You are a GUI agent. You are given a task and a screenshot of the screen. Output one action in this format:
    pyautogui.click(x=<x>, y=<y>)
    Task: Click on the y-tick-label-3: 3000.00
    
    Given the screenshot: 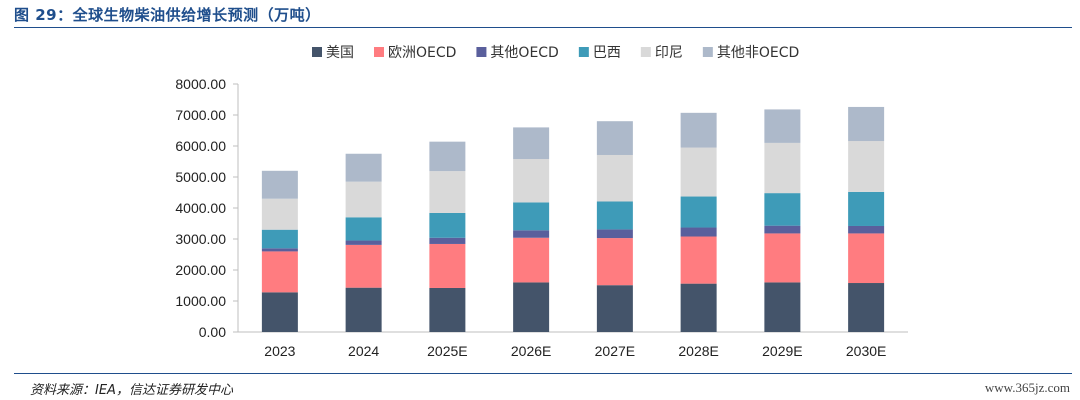 What is the action you would take?
    pyautogui.click(x=200, y=239)
    